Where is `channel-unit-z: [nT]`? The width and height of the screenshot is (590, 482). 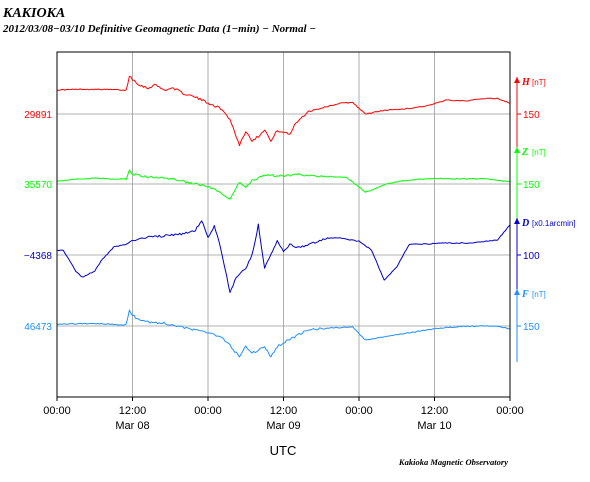 channel-unit-z: [nT] is located at coordinates (539, 152).